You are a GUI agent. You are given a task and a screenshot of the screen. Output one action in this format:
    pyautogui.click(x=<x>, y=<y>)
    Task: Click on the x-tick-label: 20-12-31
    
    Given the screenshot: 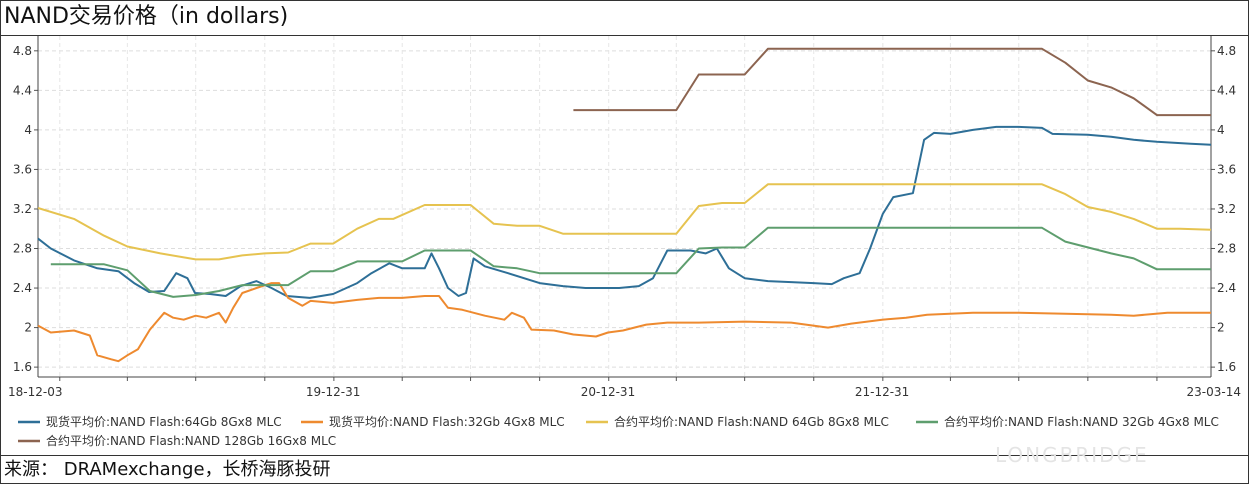 What is the action you would take?
    pyautogui.click(x=608, y=392)
    